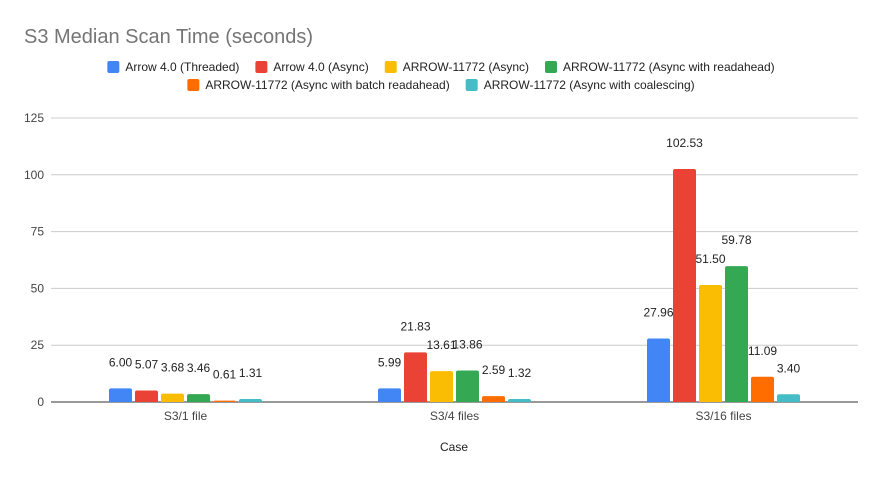  What do you see at coordinates (34, 175) in the screenshot?
I see `y-tick-label: 100` at bounding box center [34, 175].